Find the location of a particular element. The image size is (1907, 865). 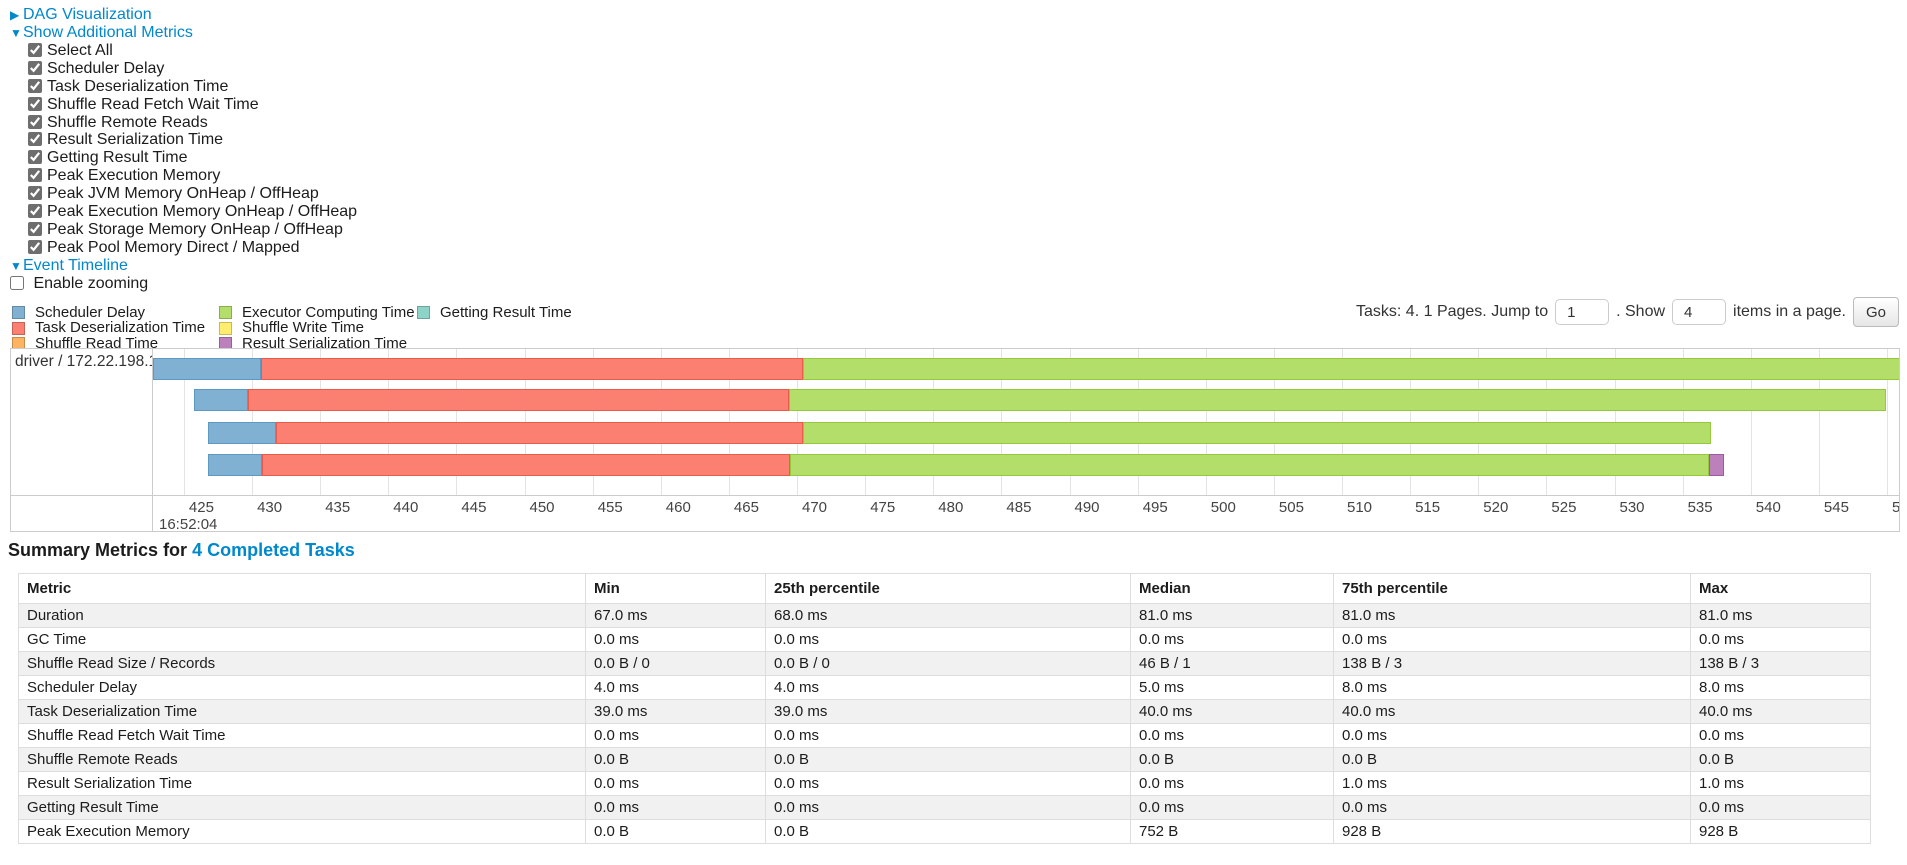

axis-tick-label: 505 is located at coordinates (1291, 507).